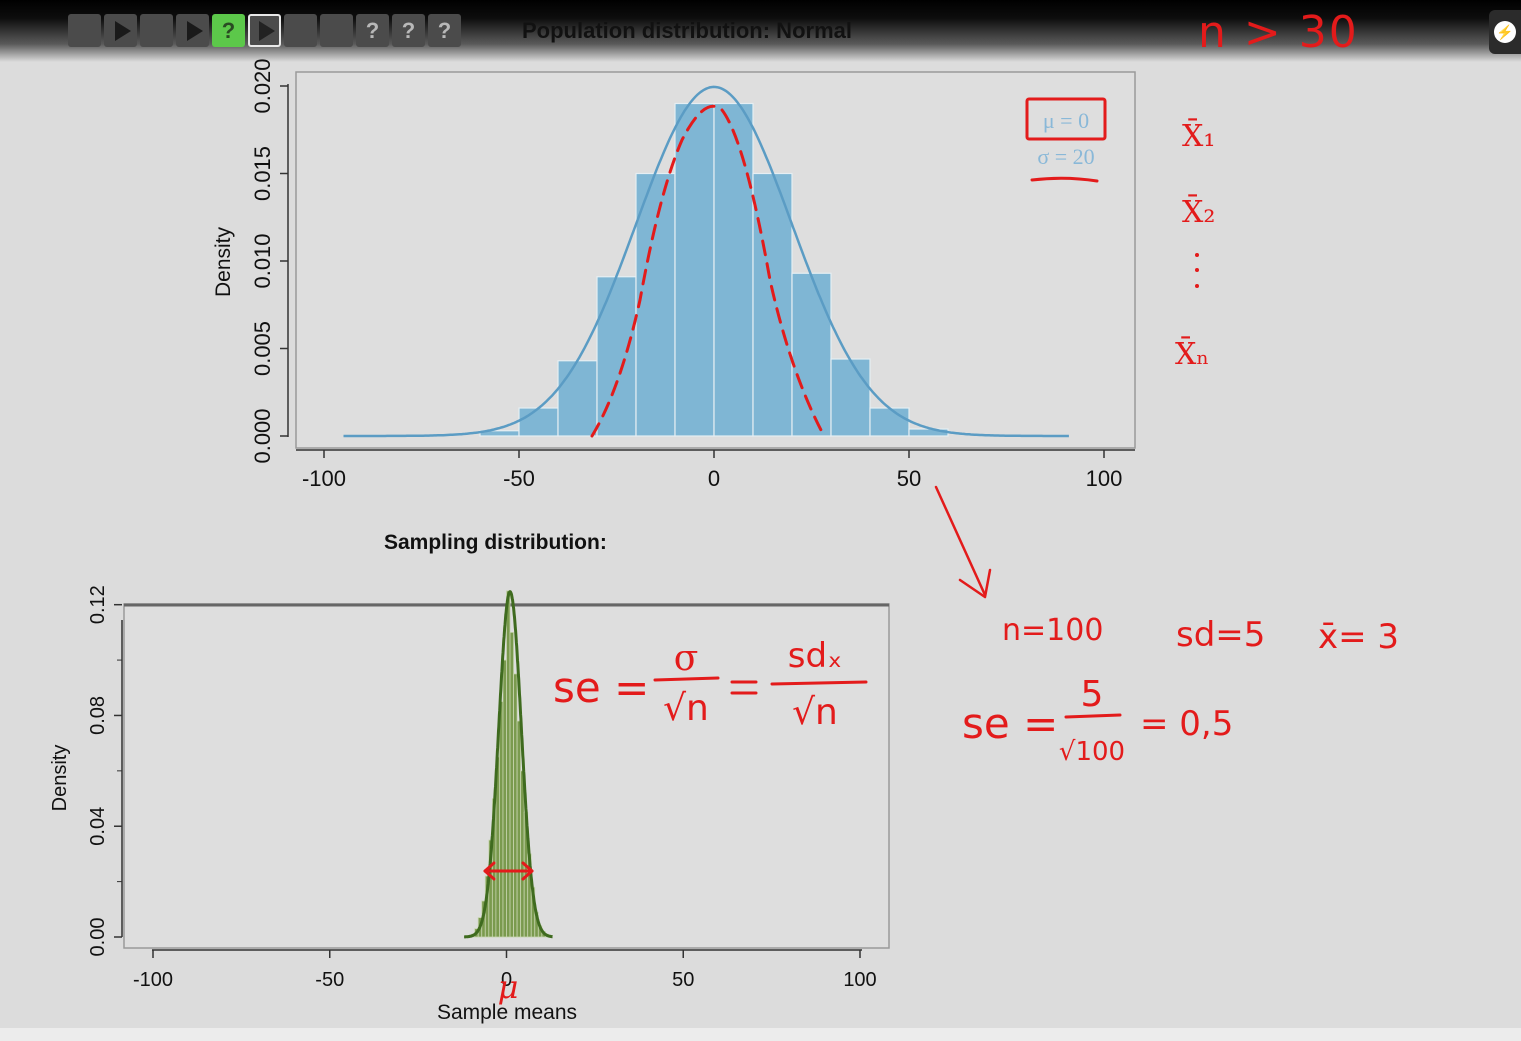  I want to click on sampling-density-curve, so click(508, 764).